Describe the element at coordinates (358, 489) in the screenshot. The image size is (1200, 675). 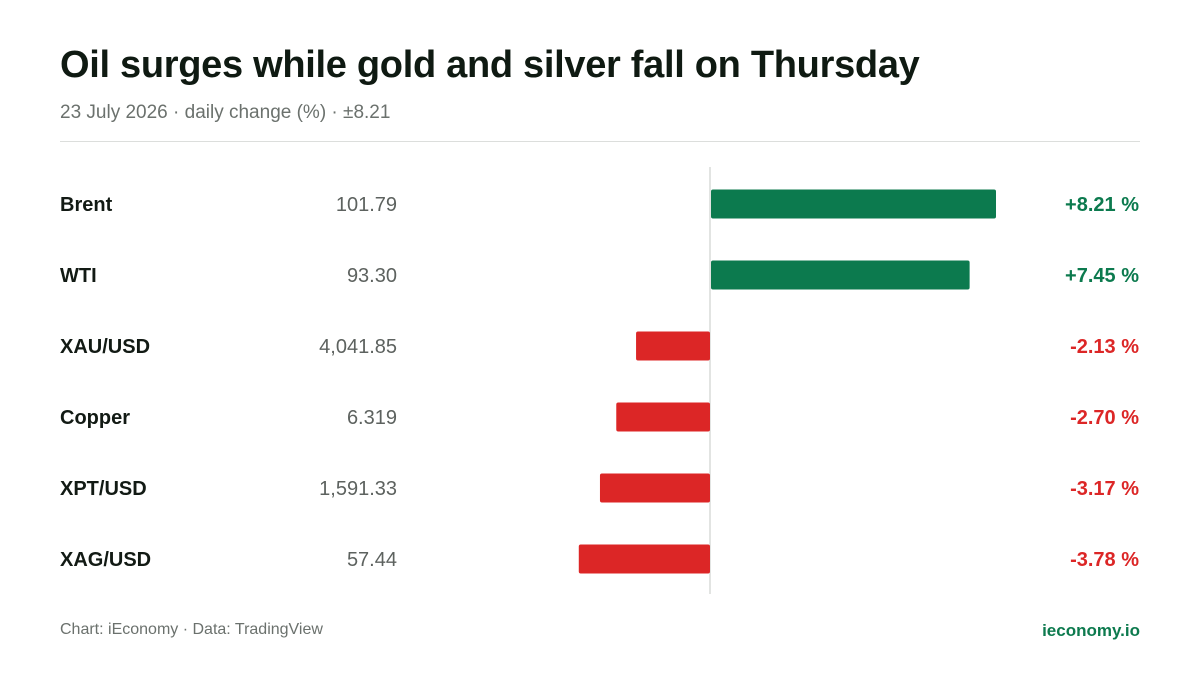
I see `price-label: 1,591.33` at that location.